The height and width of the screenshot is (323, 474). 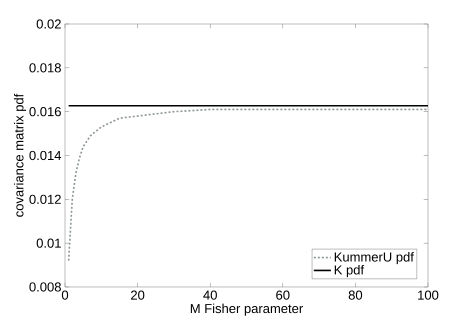 What do you see at coordinates (45, 111) in the screenshot?
I see `y-tick-label: 0.016` at bounding box center [45, 111].